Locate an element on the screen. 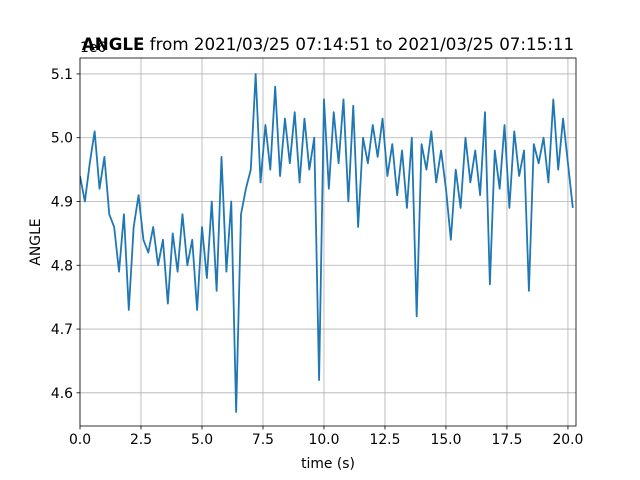  x-tick-label: 5.0 is located at coordinates (202, 440).